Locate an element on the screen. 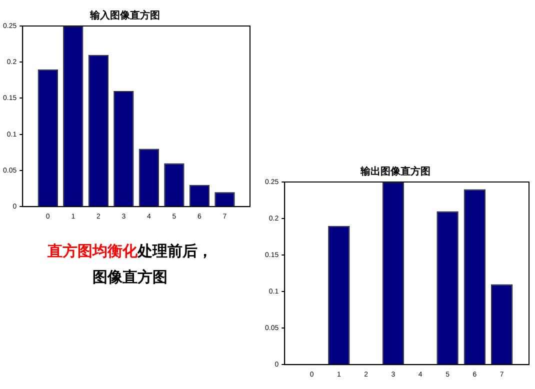  chart-title: 输出图像直方图 is located at coordinates (395, 172).